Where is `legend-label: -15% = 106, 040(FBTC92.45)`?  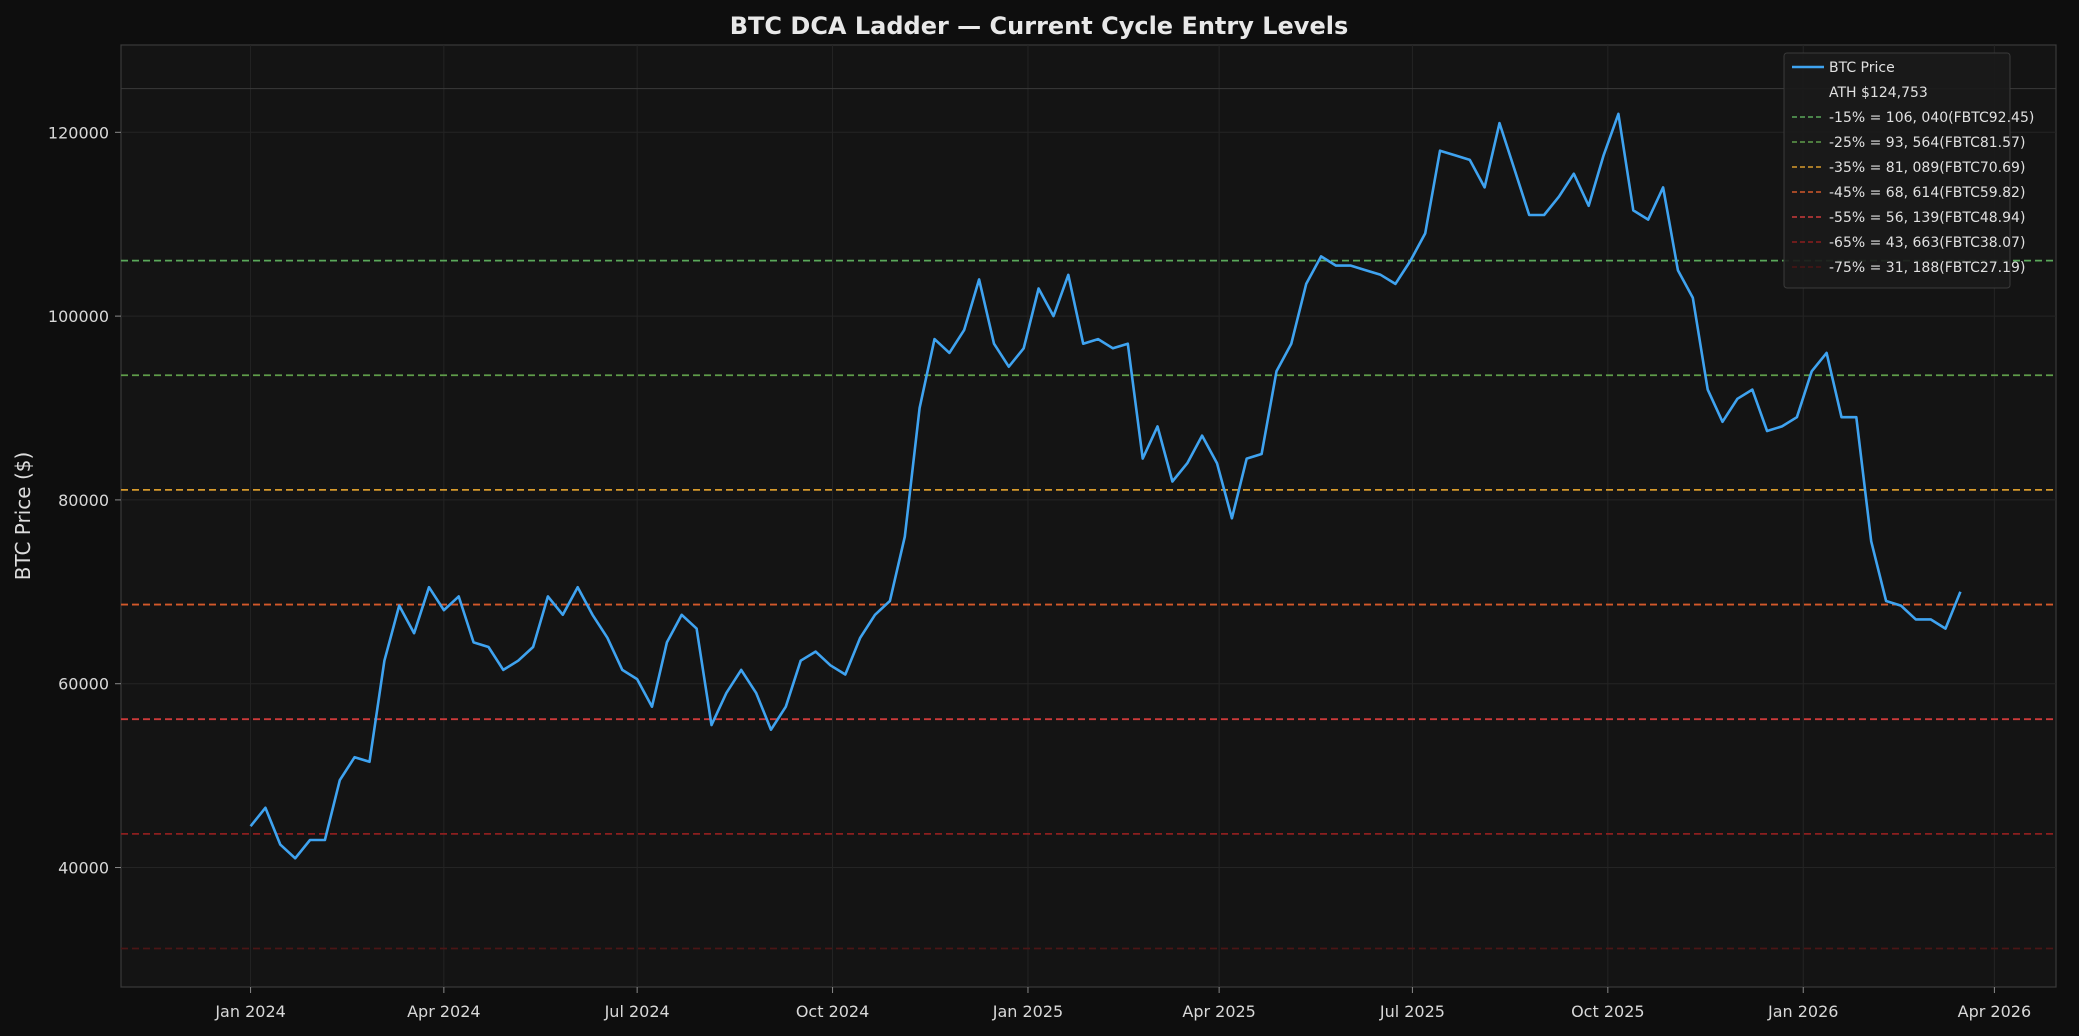 legend-label: -15% = 106, 040(FBTC92.45) is located at coordinates (1931, 118).